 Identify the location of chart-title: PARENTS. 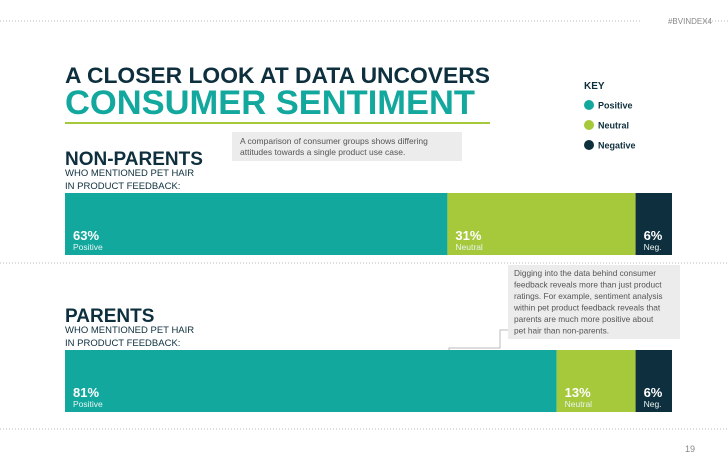
(109, 316).